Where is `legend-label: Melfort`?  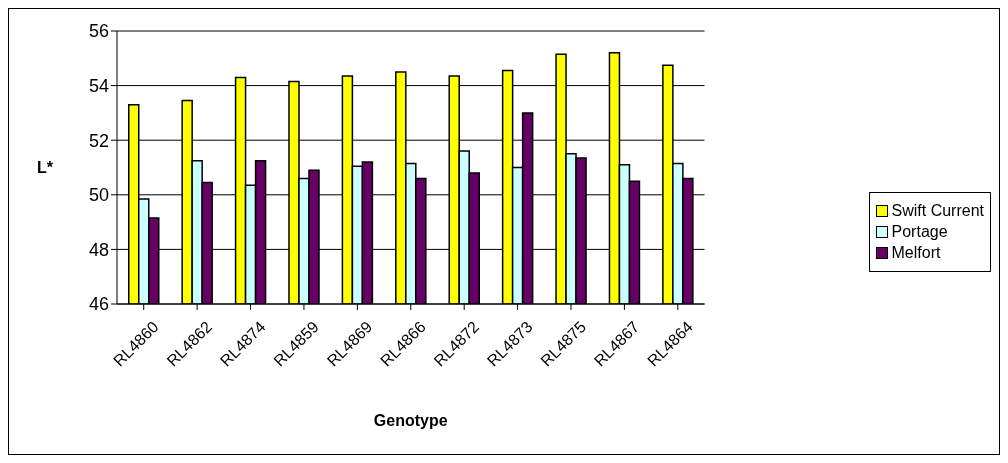
legend-label: Melfort is located at coordinates (916, 252).